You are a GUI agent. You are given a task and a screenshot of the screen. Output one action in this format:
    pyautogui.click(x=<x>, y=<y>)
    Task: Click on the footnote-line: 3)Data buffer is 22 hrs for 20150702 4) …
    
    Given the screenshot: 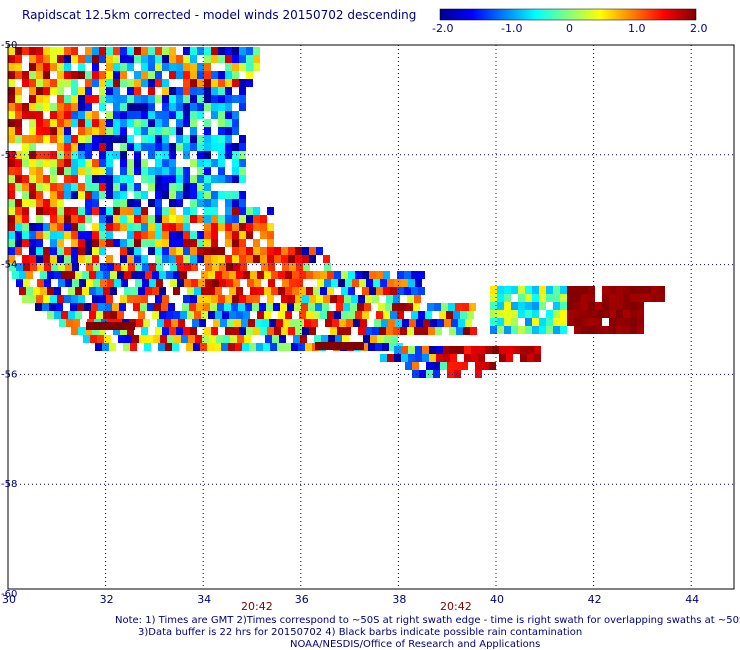 What is the action you would take?
    pyautogui.click(x=360, y=632)
    